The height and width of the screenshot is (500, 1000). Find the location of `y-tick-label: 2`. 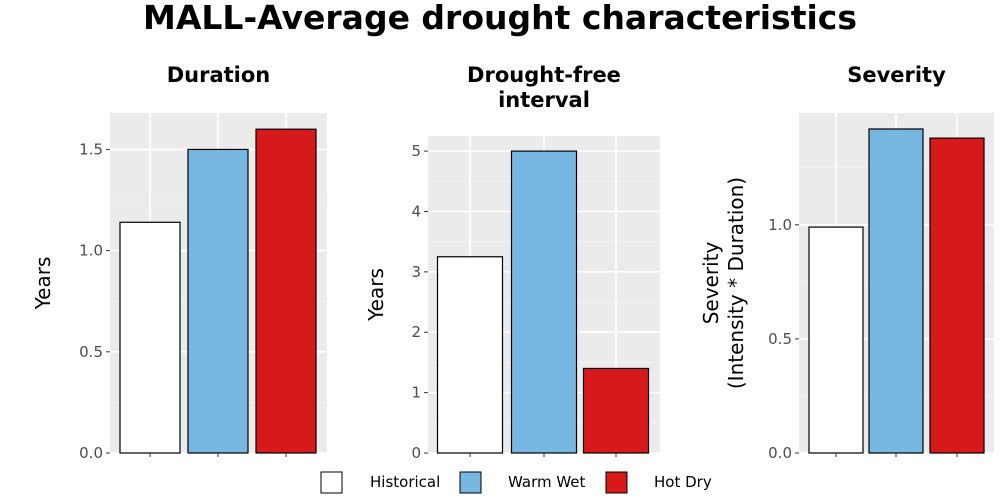

y-tick-label: 2 is located at coordinates (416, 332).